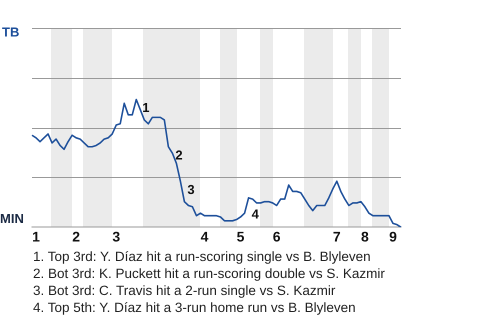  I want to click on x-tick-label: 6, so click(276, 236).